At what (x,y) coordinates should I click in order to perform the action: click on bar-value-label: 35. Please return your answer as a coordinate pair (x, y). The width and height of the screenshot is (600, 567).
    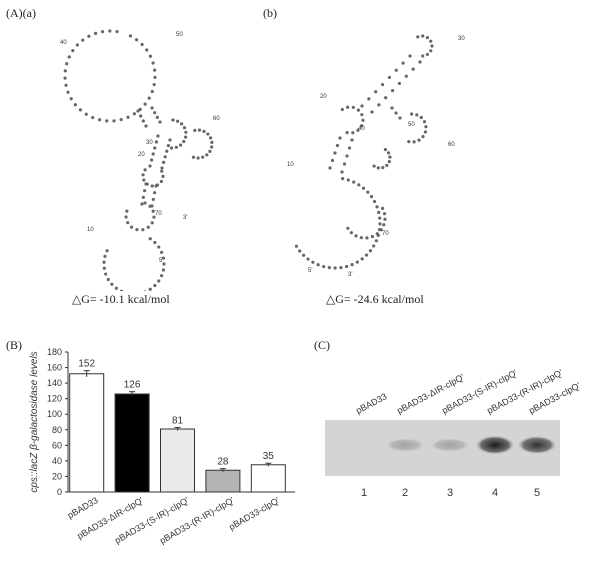
    Looking at the image, I should click on (269, 456).